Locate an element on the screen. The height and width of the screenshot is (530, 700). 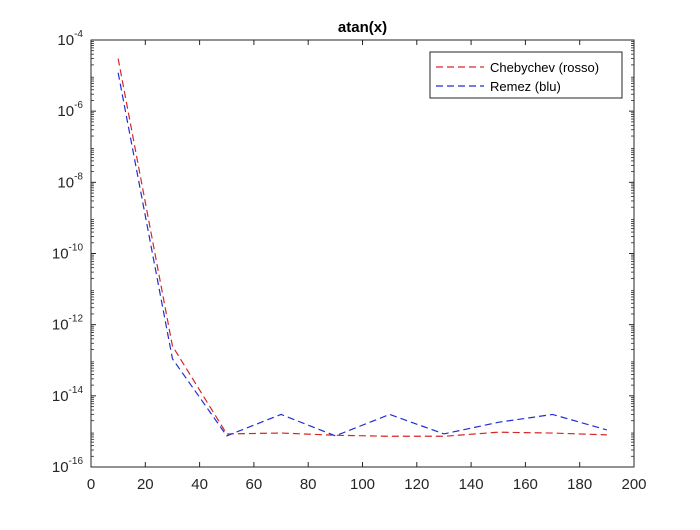
y-tick-exponent: -12 is located at coordinates (76, 319).